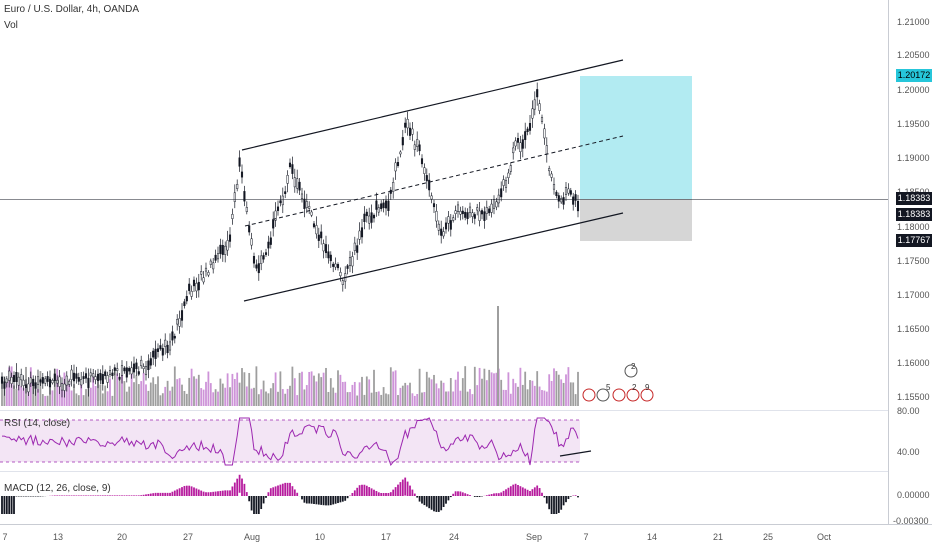 The image size is (932, 550). Describe the element at coordinates (188, 537) in the screenshot. I see `time-tick: 27` at that location.